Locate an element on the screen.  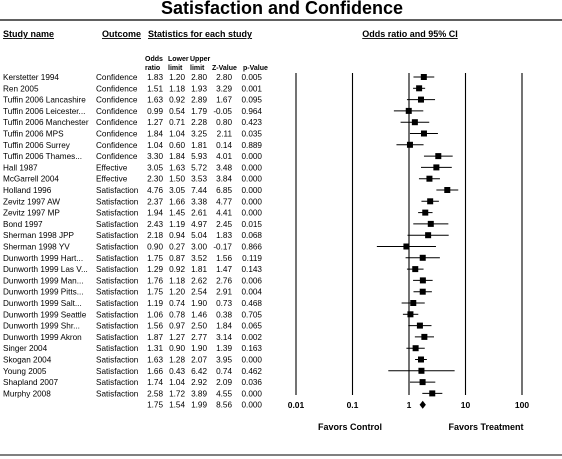
study-name: Sherman 1998 YV is located at coordinates (36, 247).